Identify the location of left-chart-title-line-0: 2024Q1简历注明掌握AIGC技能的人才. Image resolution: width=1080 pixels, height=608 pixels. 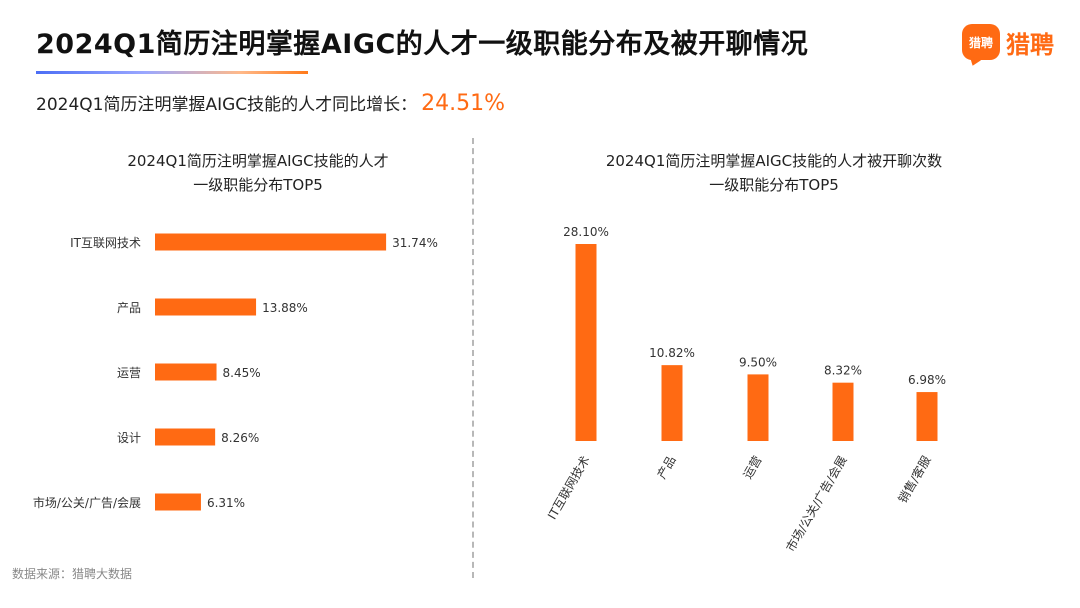
(257, 161).